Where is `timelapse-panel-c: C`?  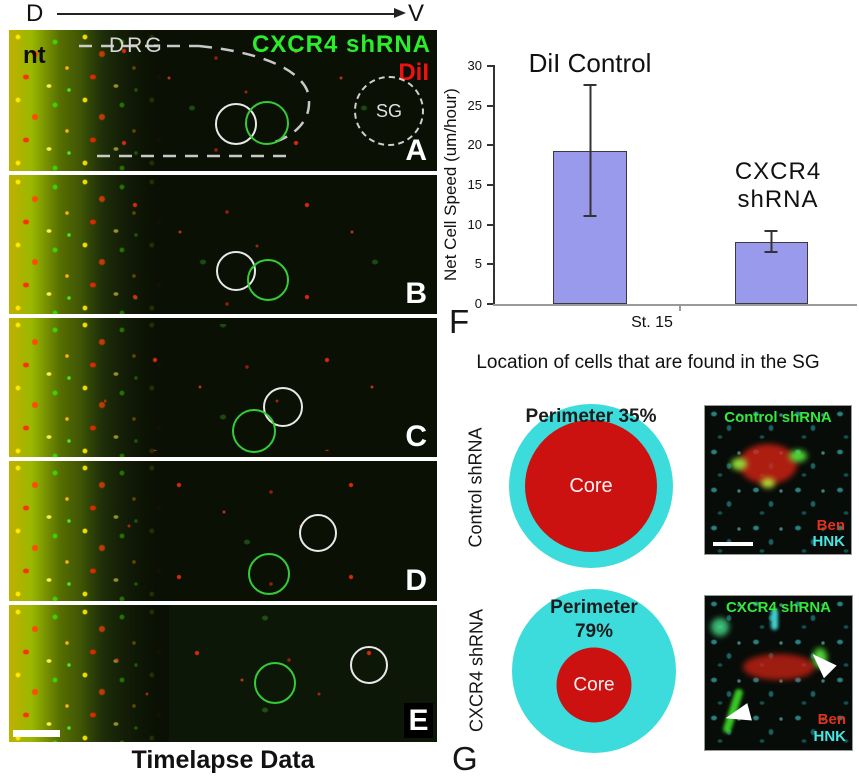 timelapse-panel-c: C is located at coordinates (223, 387).